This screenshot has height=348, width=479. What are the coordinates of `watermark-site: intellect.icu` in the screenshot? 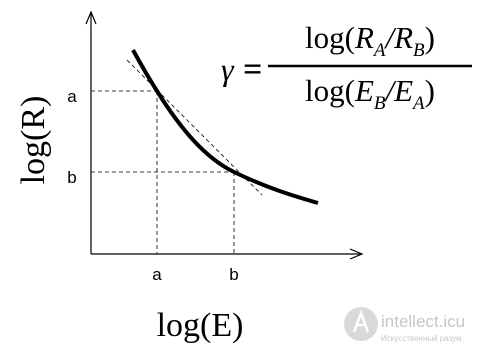 It's located at (423, 321).